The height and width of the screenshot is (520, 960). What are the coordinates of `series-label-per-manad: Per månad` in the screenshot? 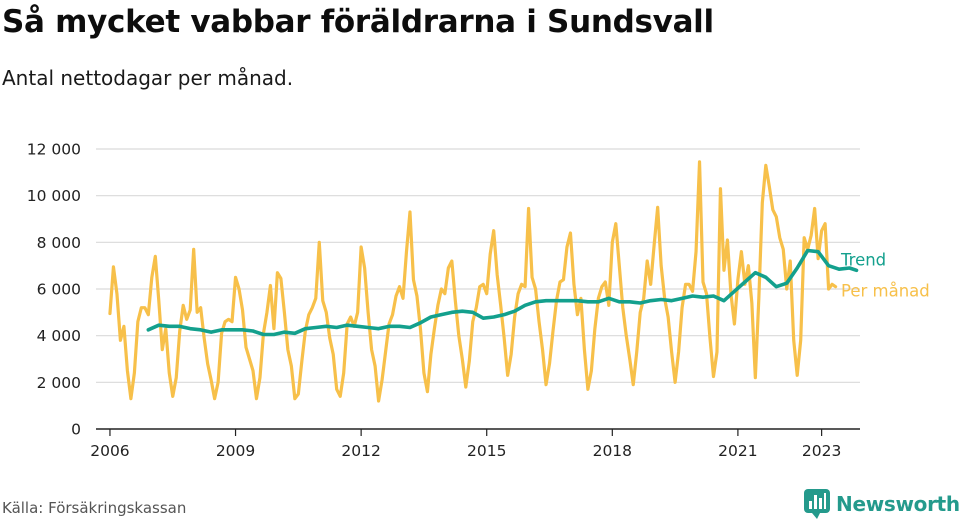 It's located at (885, 291).